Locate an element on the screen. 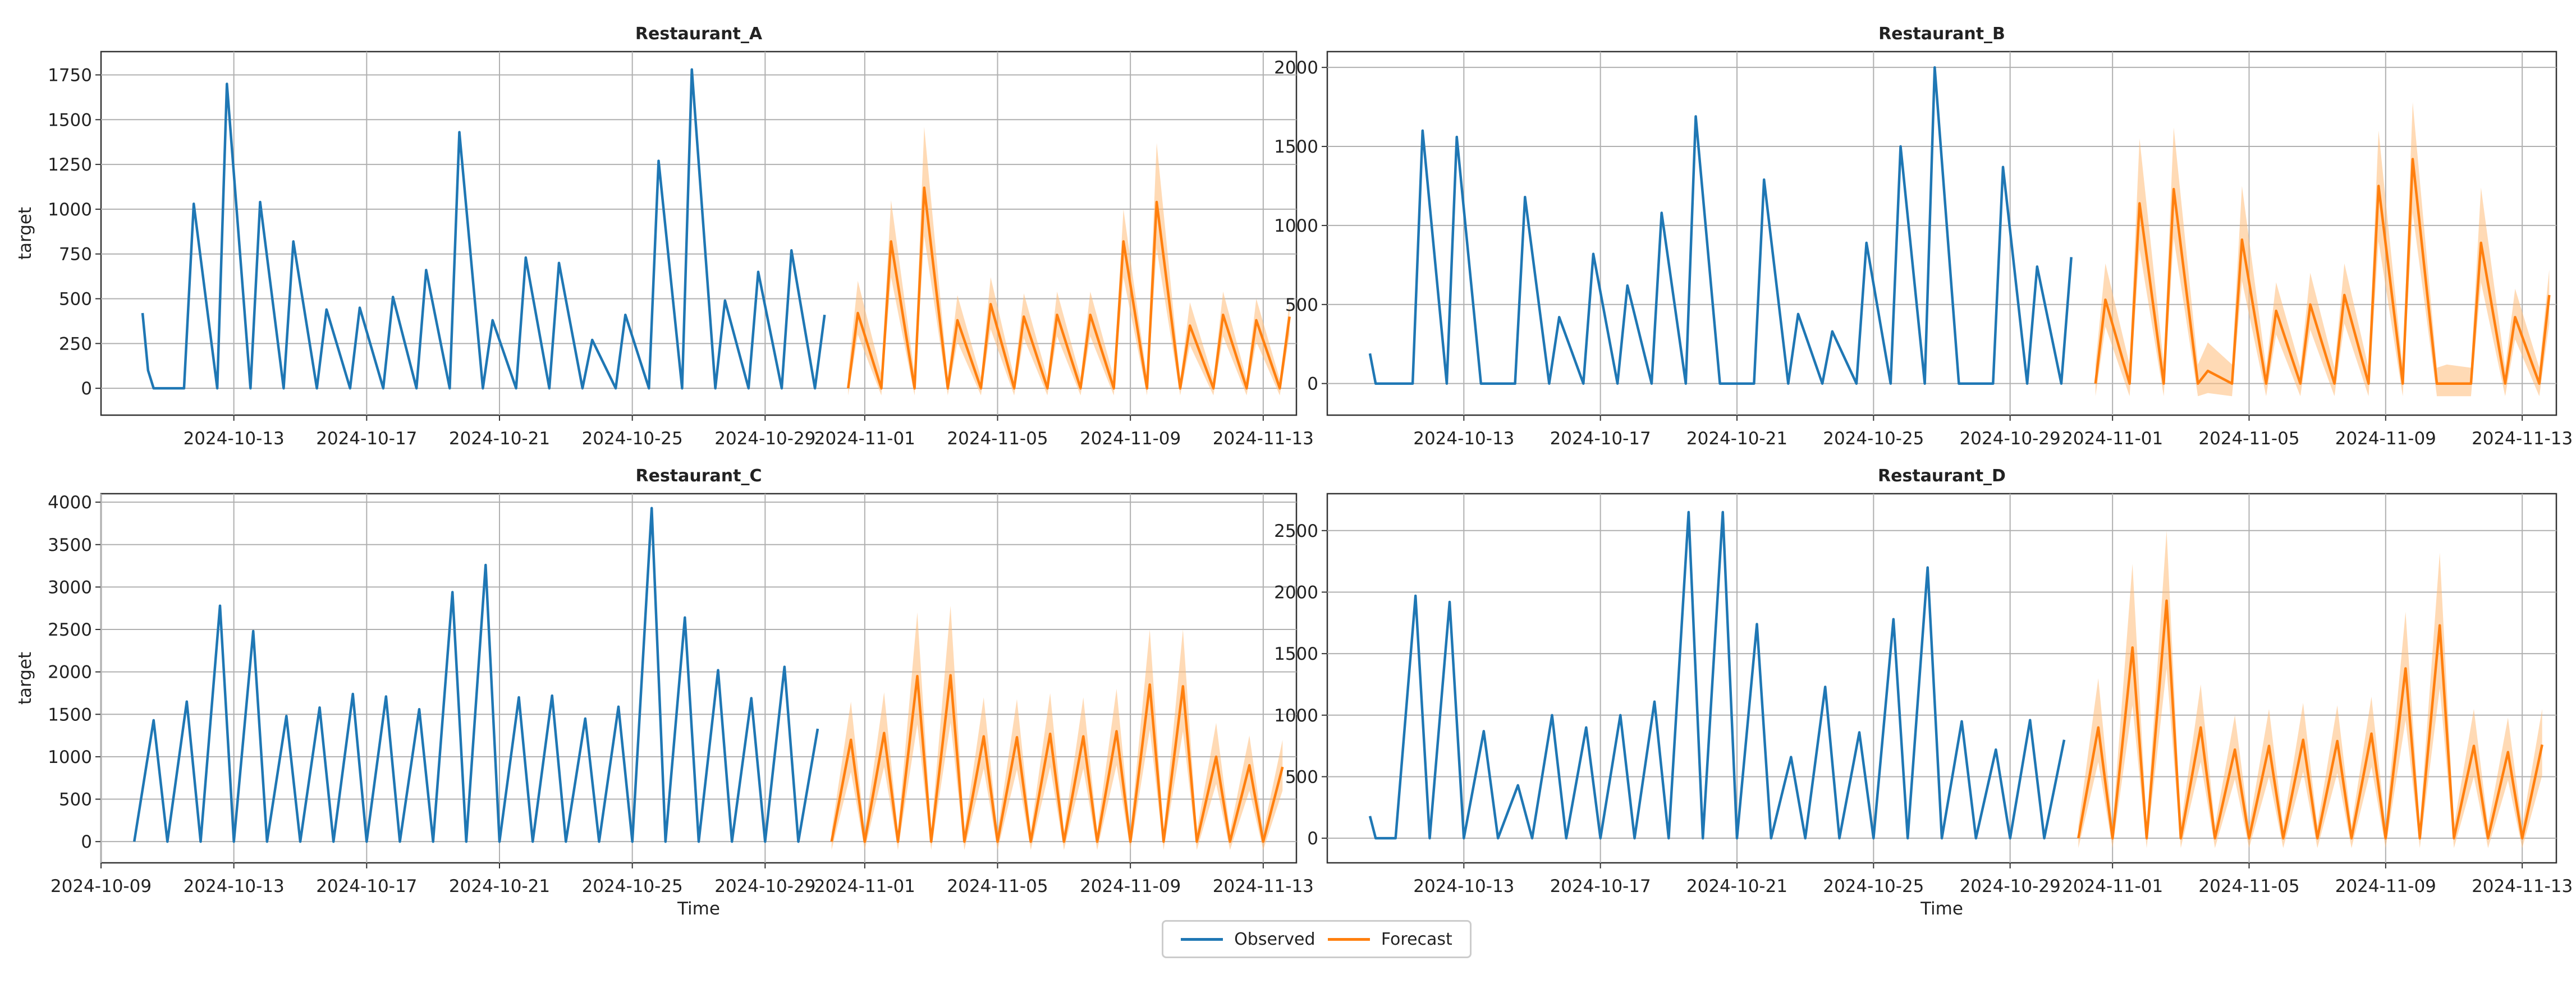 The image size is (2576, 1007). legend-swatch-observed is located at coordinates (1202, 939).